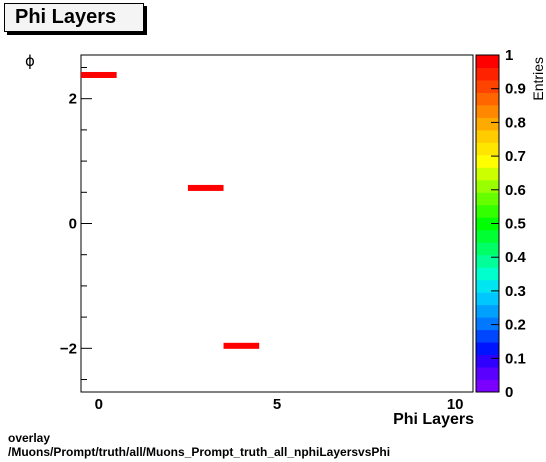 The image size is (546, 462). I want to click on palette-tick-label: 0, so click(509, 392).